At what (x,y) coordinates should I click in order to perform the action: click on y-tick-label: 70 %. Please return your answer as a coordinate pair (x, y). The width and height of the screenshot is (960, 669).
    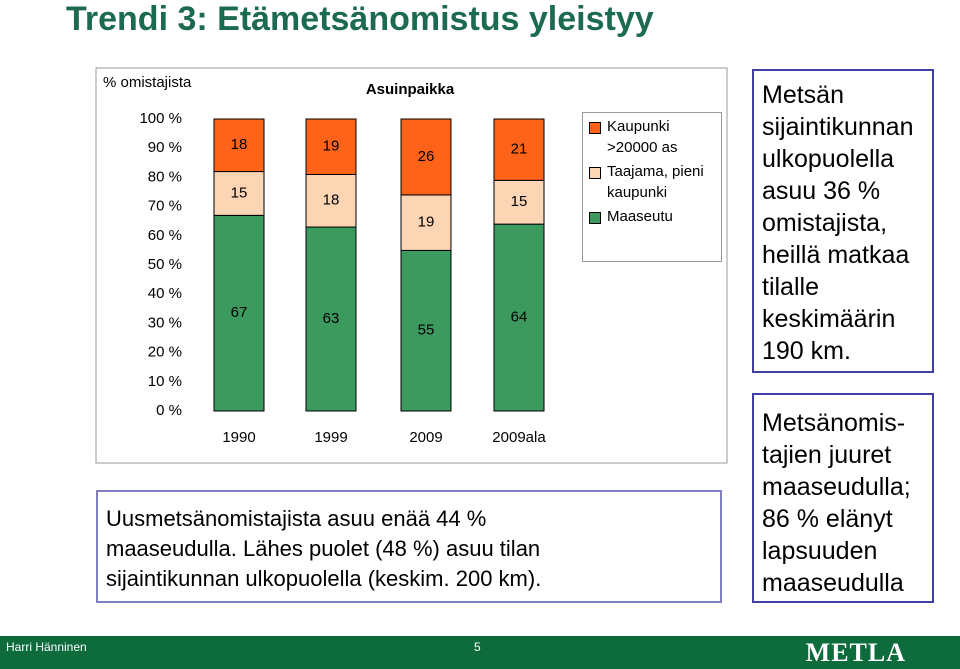
    Looking at the image, I should click on (165, 206).